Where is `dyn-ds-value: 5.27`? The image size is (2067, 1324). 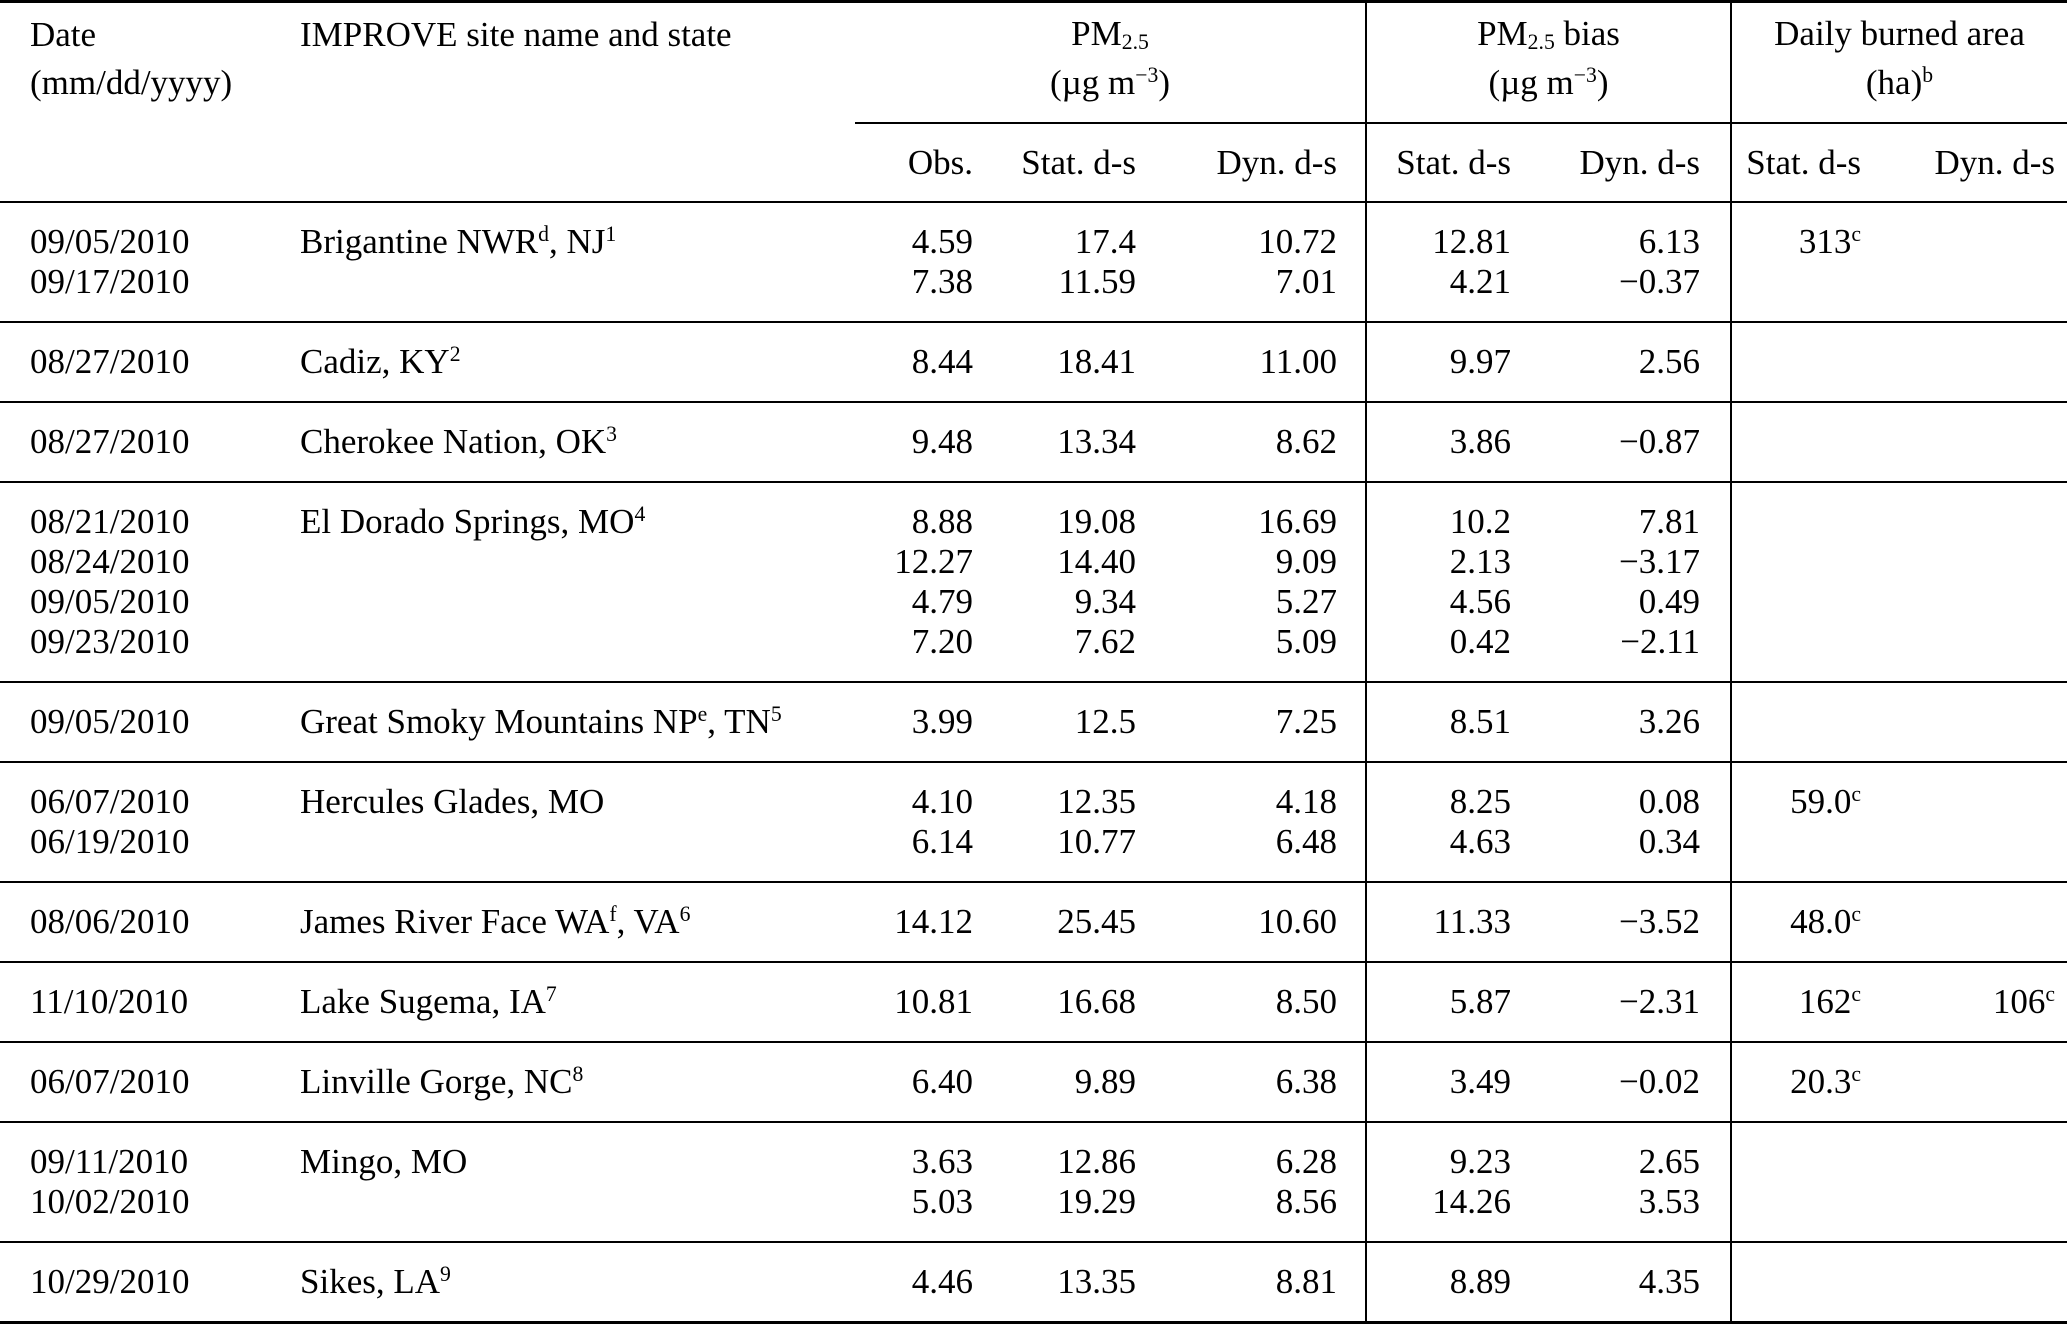
dyn-ds-value: 5.27 is located at coordinates (1258, 602).